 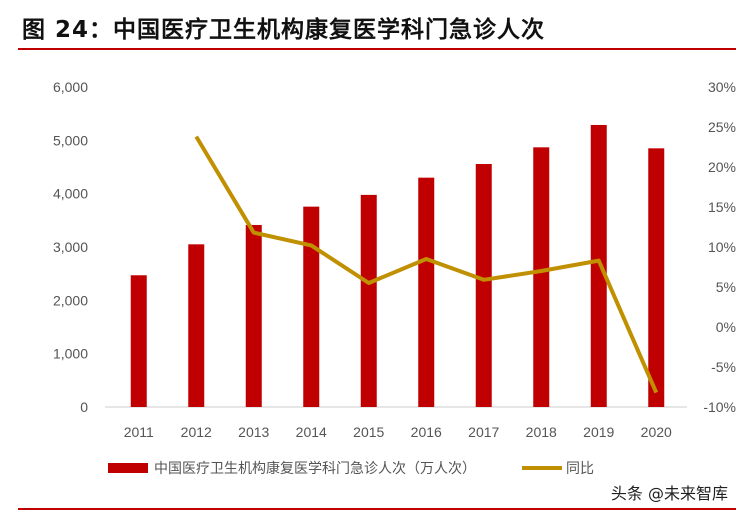 What do you see at coordinates (598, 432) in the screenshot?
I see `x-tick-label: 2019` at bounding box center [598, 432].